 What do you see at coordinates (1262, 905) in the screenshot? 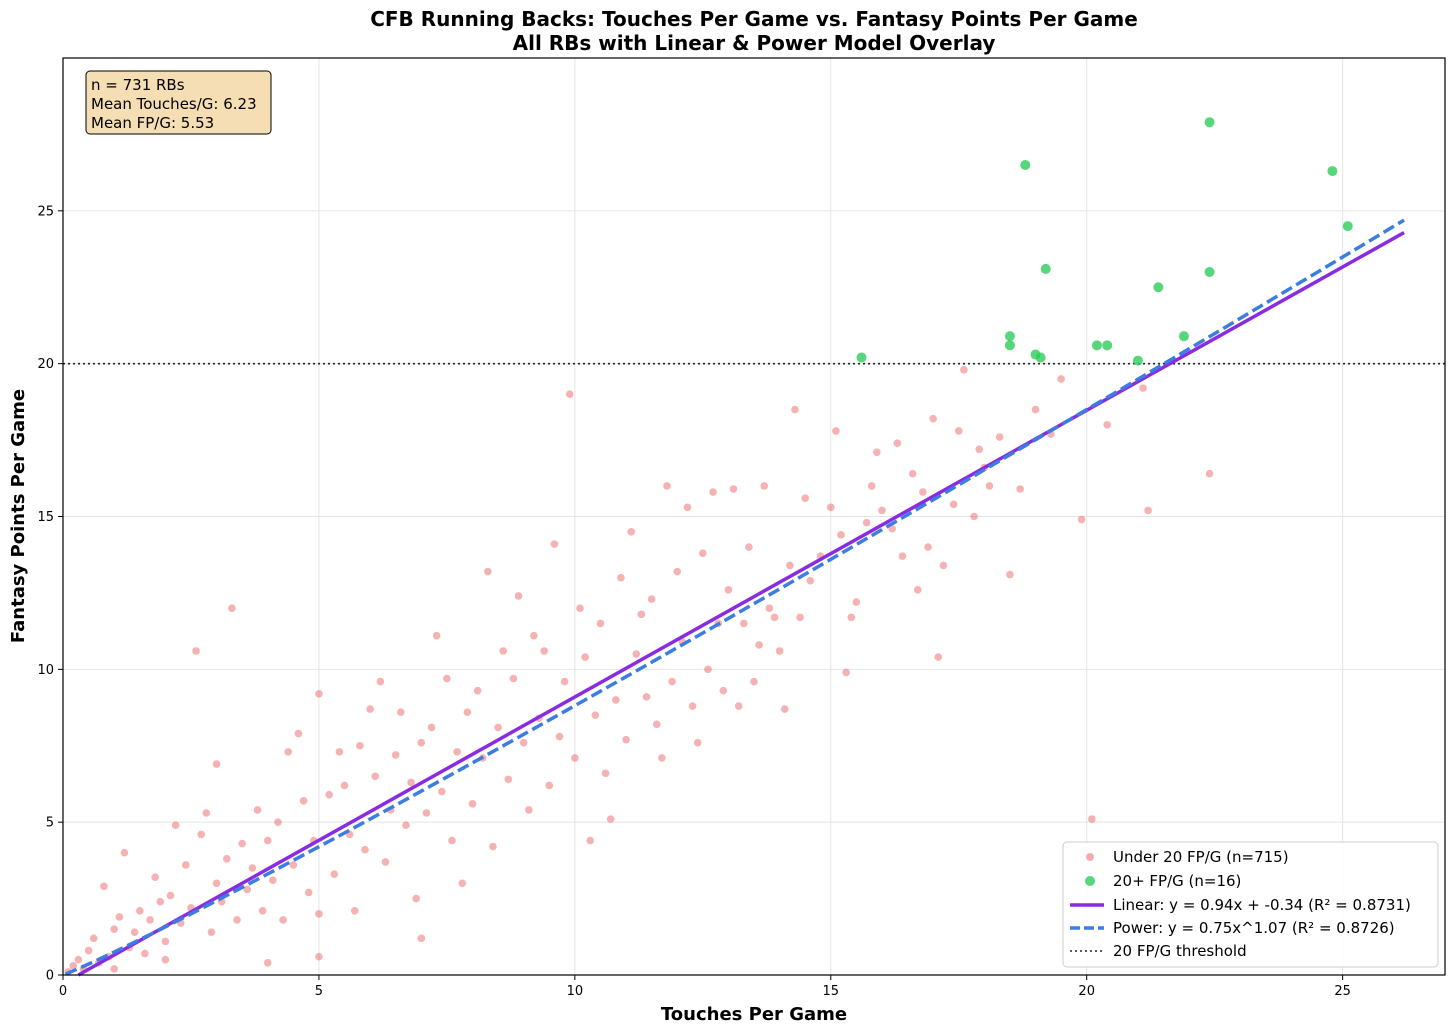
I see `legend-label-linear: Linear: y = 0.94x + -0.34 (R² = 0.8731)` at bounding box center [1262, 905].